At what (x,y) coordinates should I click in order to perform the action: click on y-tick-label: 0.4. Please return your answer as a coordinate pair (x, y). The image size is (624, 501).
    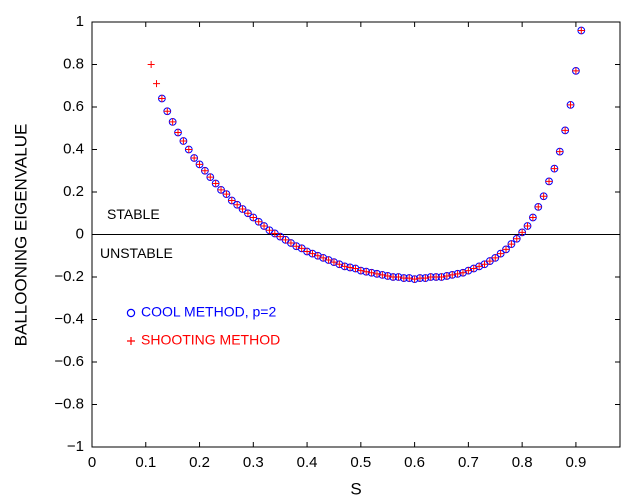
    Looking at the image, I should click on (73, 148).